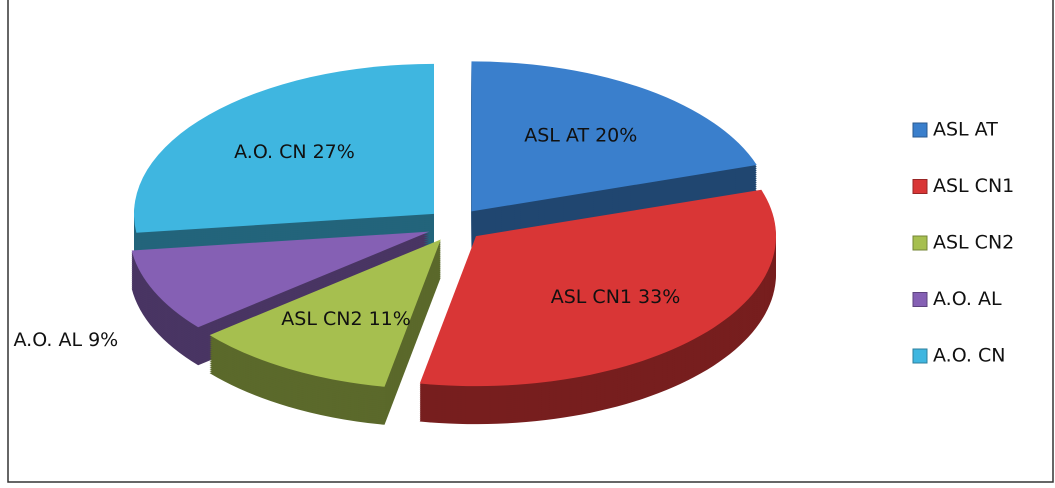 This screenshot has height=488, width=1055. What do you see at coordinates (580, 136) in the screenshot?
I see `data-label: ASL AT 20%` at bounding box center [580, 136].